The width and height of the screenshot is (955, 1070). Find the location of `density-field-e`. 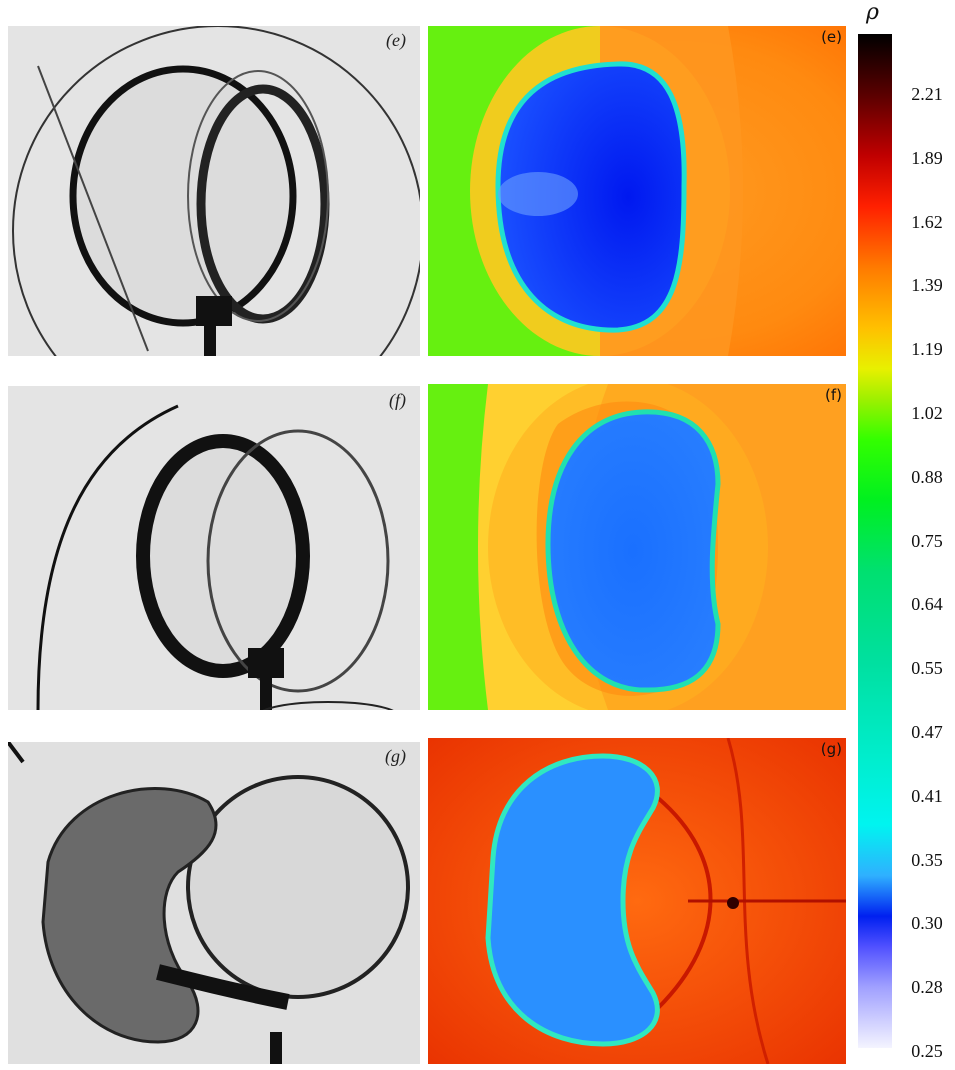

density-field-e is located at coordinates (637, 191).